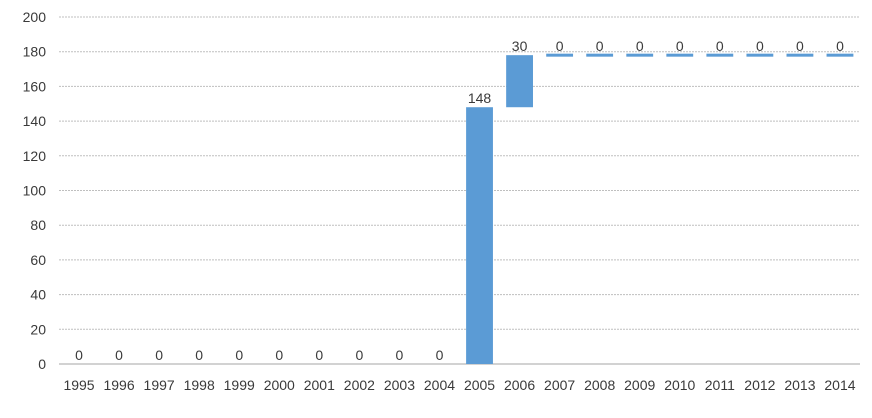  What do you see at coordinates (35, 52) in the screenshot?
I see `y-tick-label: 180` at bounding box center [35, 52].